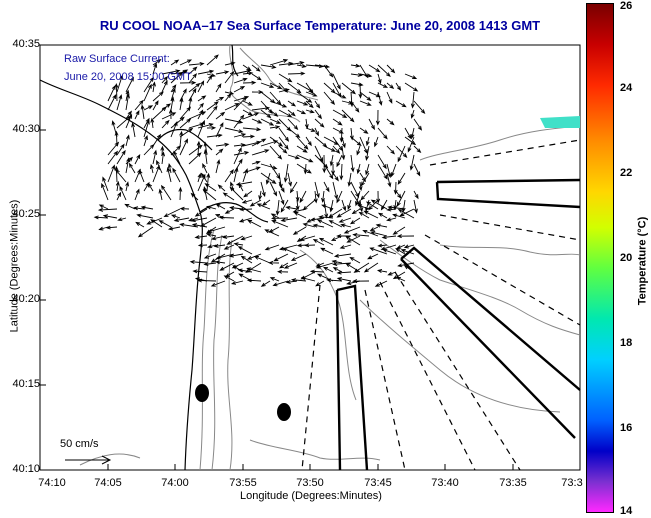 Image resolution: width=651 pixels, height=518 pixels. Describe the element at coordinates (626, 6) in the screenshot. I see `colorbar-tick: 26` at that location.